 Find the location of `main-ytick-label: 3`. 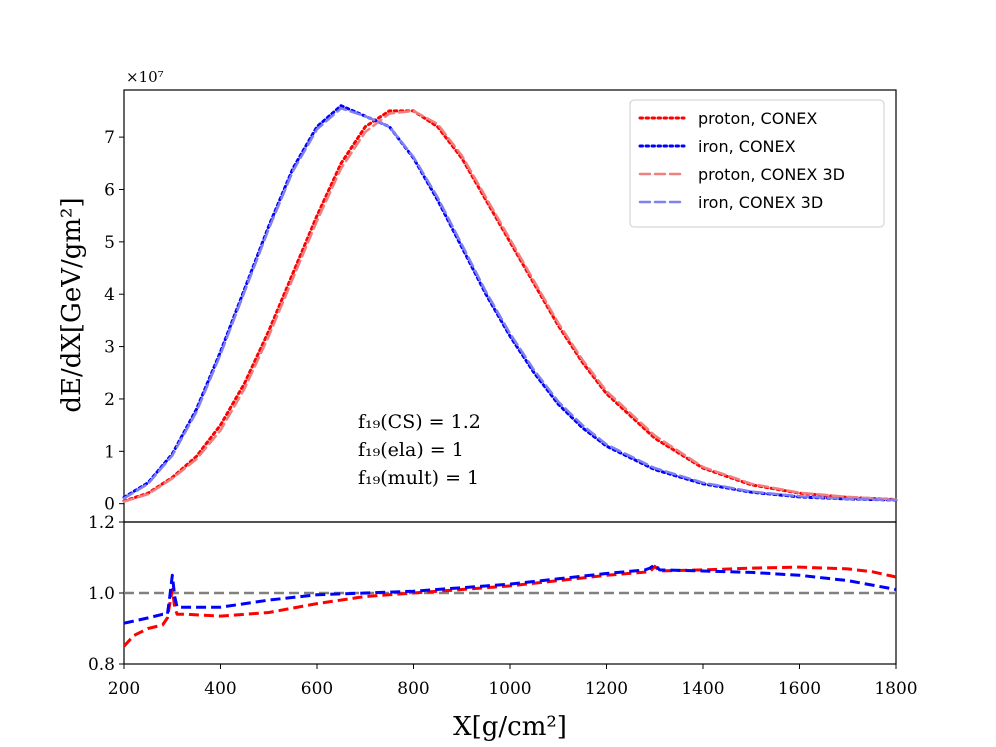

main-ytick-label: 3 is located at coordinates (109, 348).